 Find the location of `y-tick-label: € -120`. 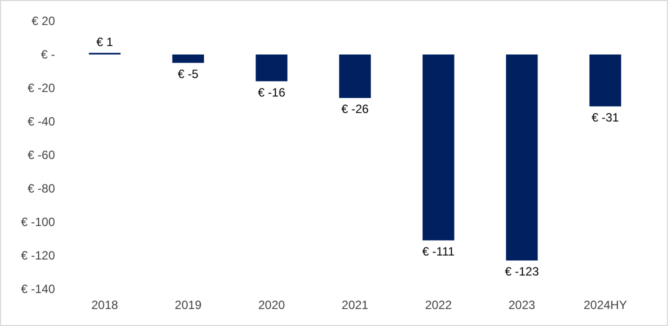

y-tick-label: € -120 is located at coordinates (38, 255).